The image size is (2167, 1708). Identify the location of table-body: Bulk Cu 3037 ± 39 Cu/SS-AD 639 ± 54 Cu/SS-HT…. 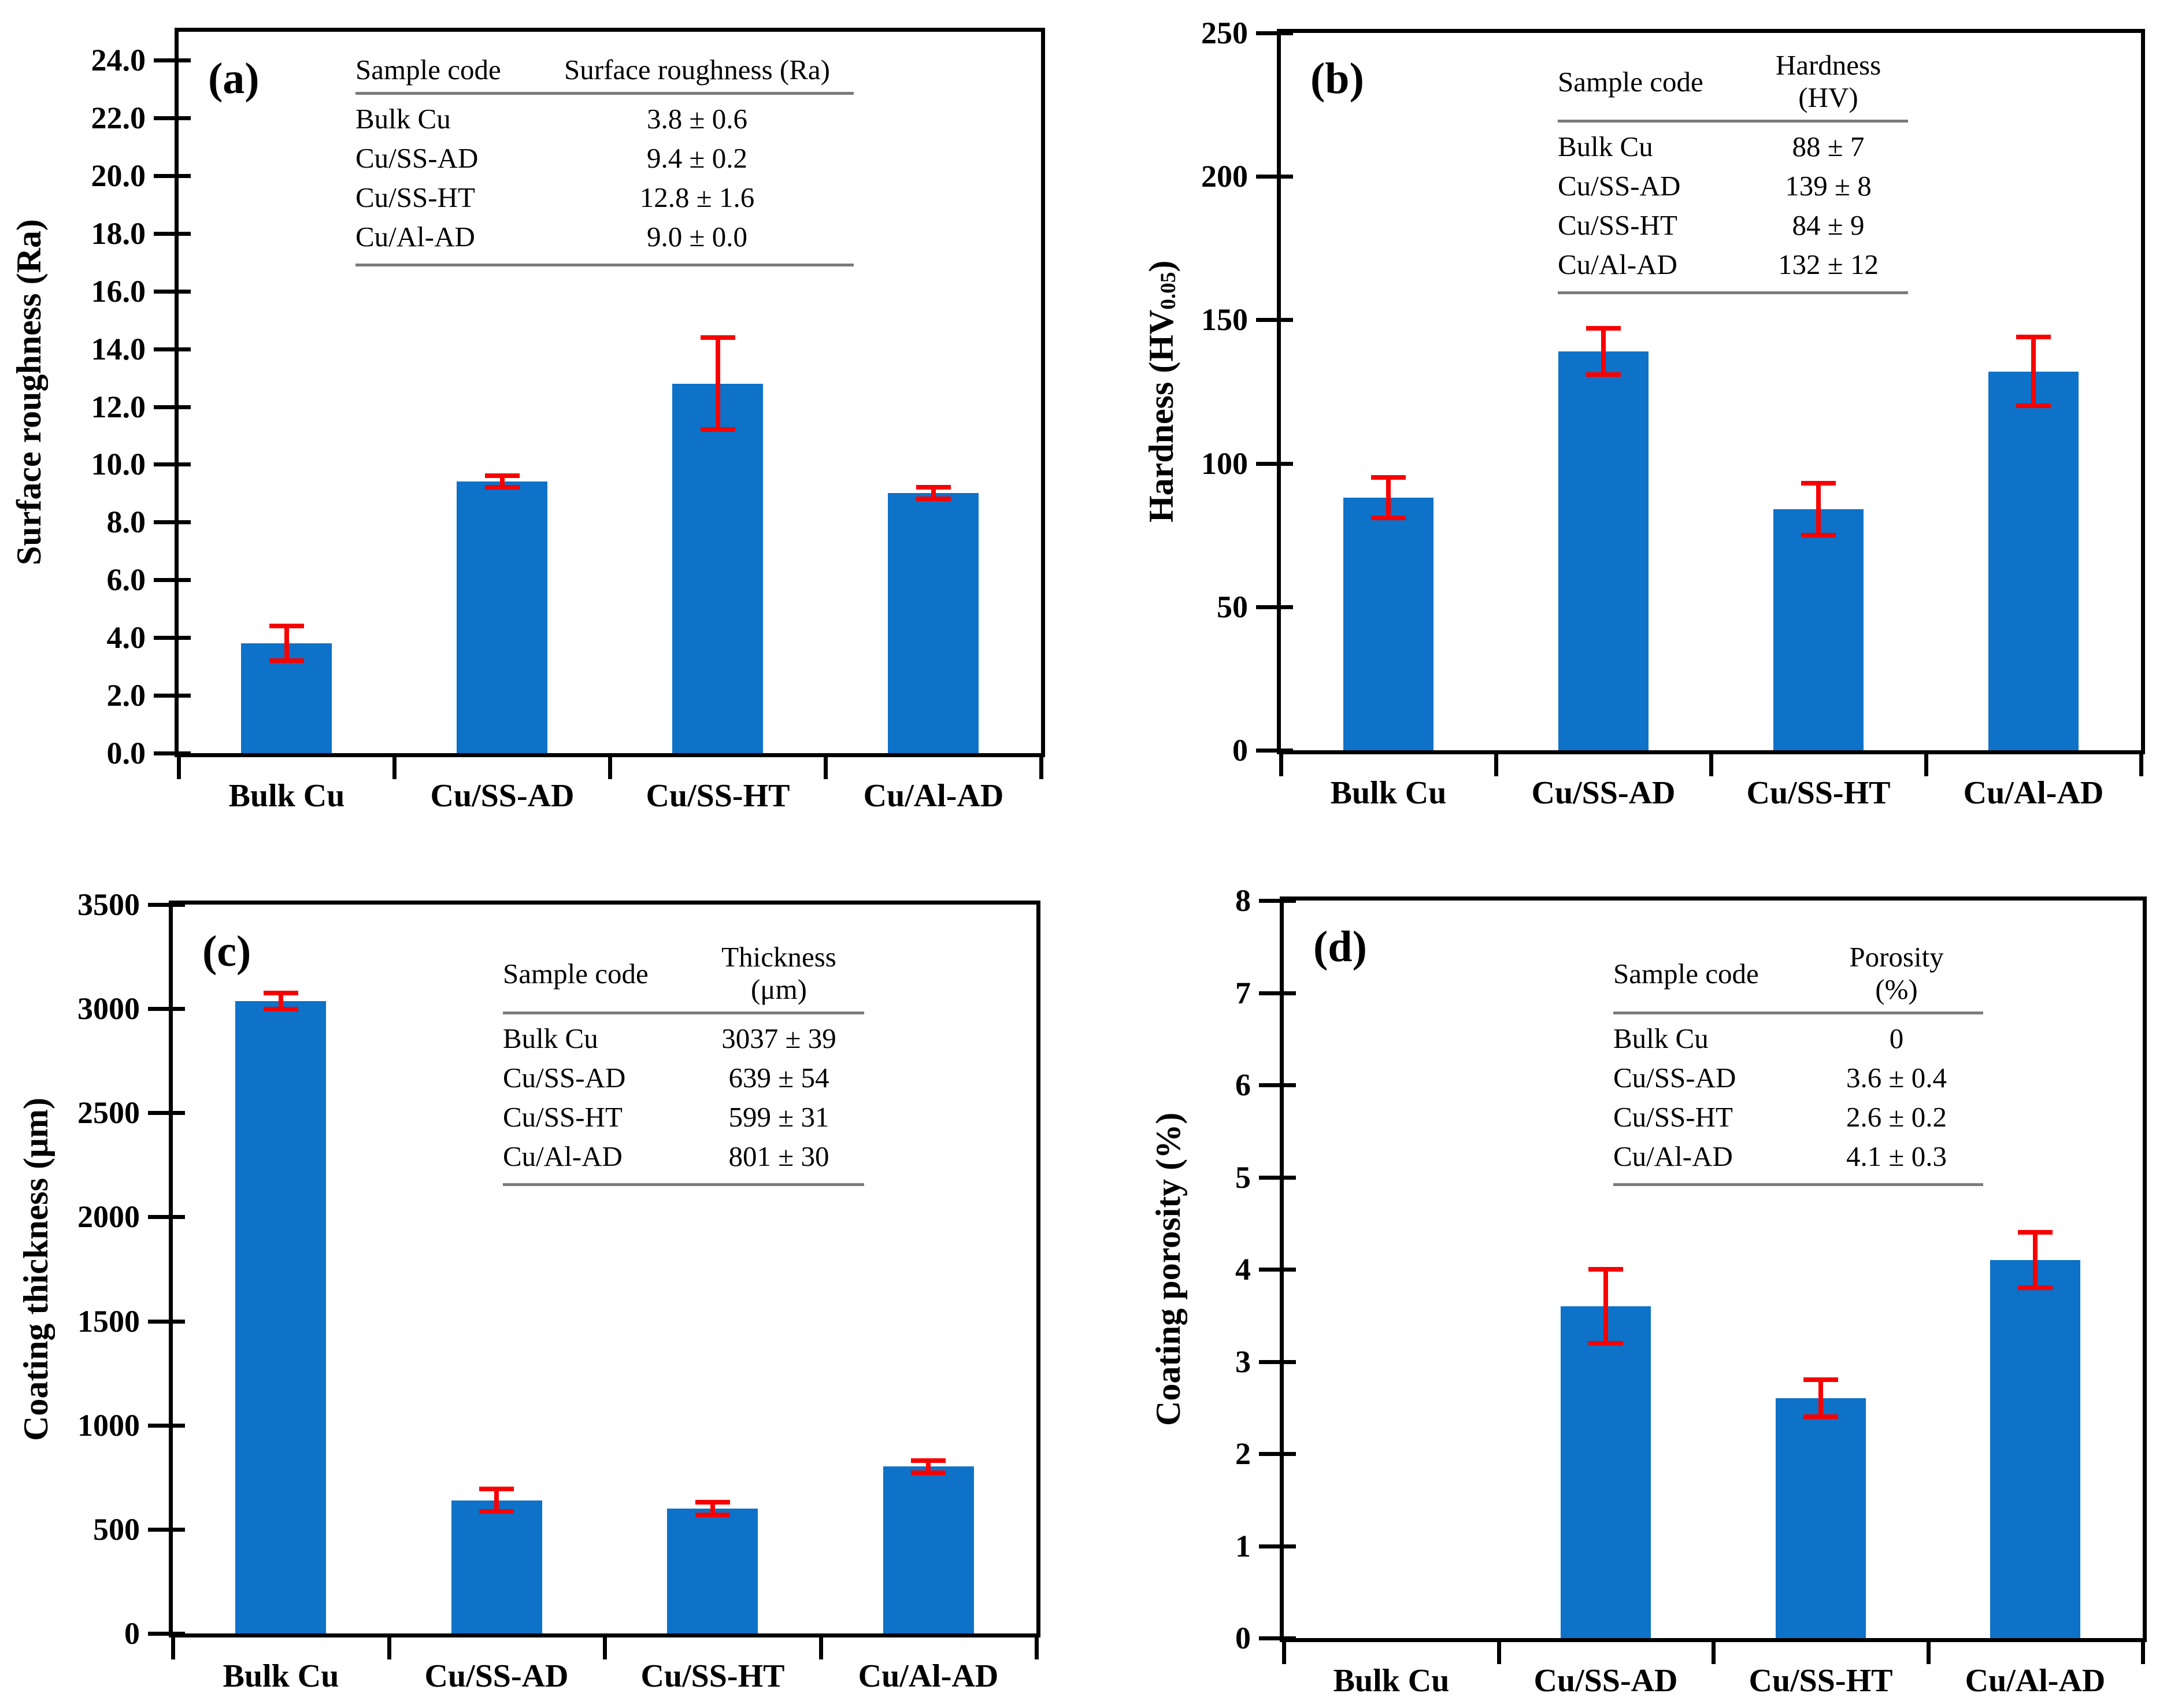
(683, 1100).